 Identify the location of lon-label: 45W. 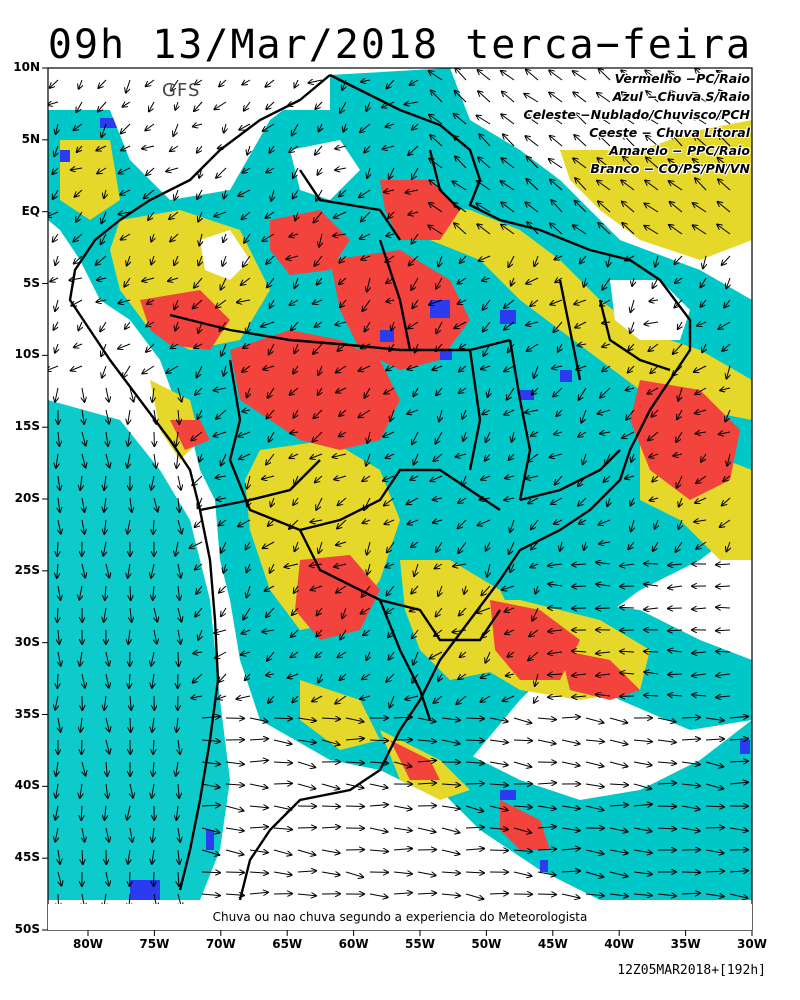
(552, 944).